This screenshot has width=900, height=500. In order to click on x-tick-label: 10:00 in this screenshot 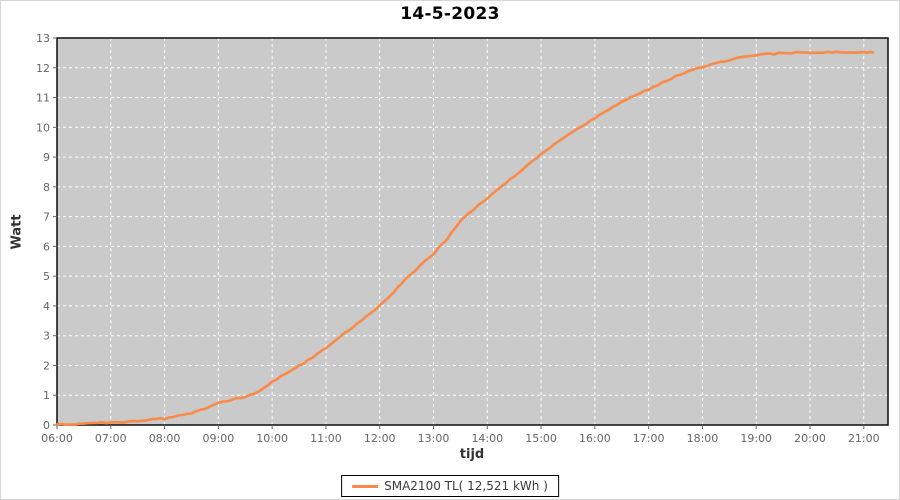, I will do `click(272, 438)`.